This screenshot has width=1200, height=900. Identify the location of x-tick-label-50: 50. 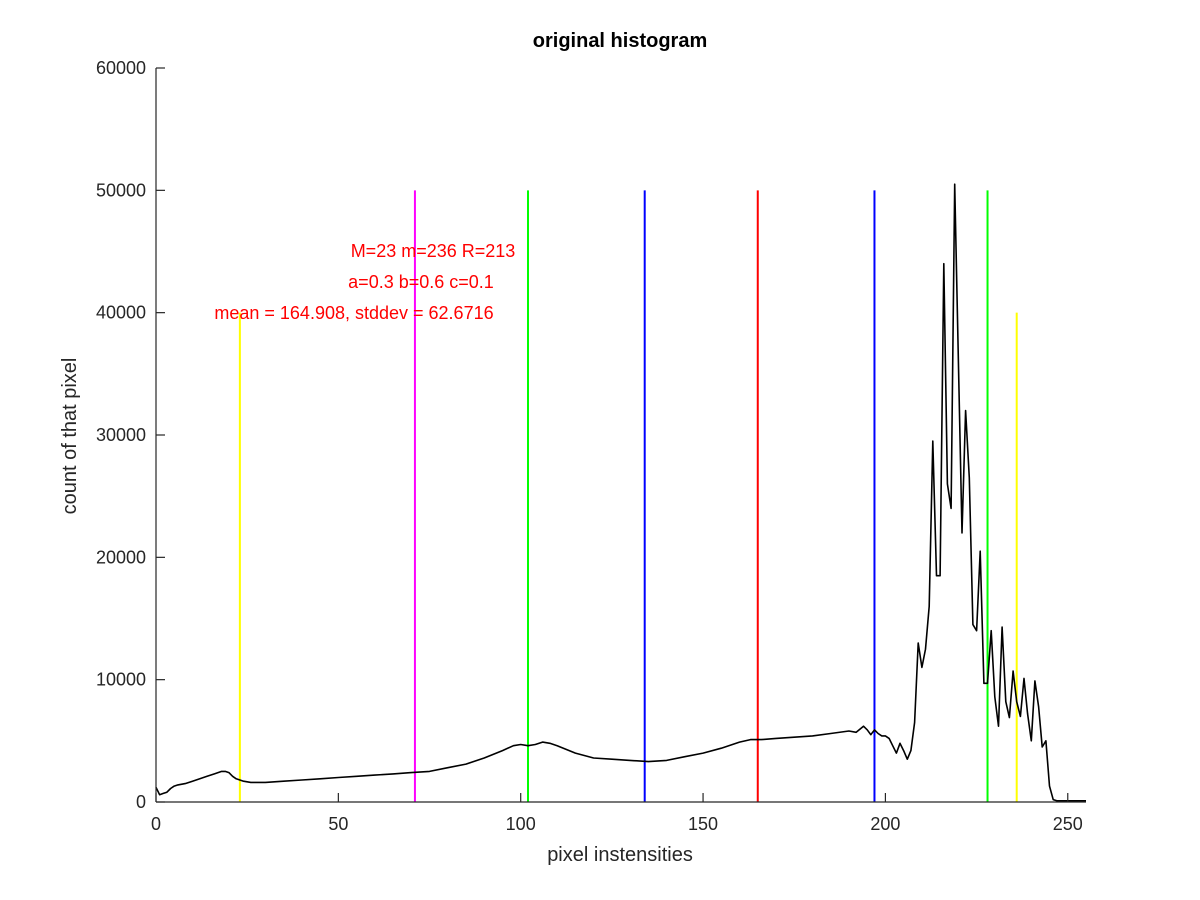
(338, 824).